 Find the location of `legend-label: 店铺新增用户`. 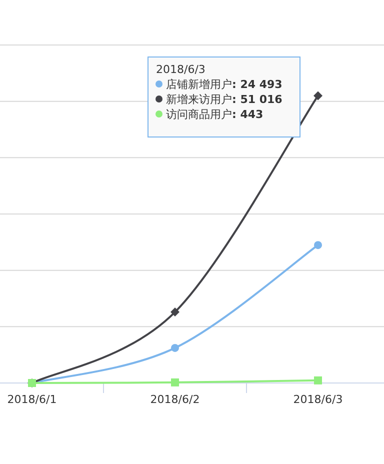

legend-label: 店铺新增用户 is located at coordinates (199, 84).